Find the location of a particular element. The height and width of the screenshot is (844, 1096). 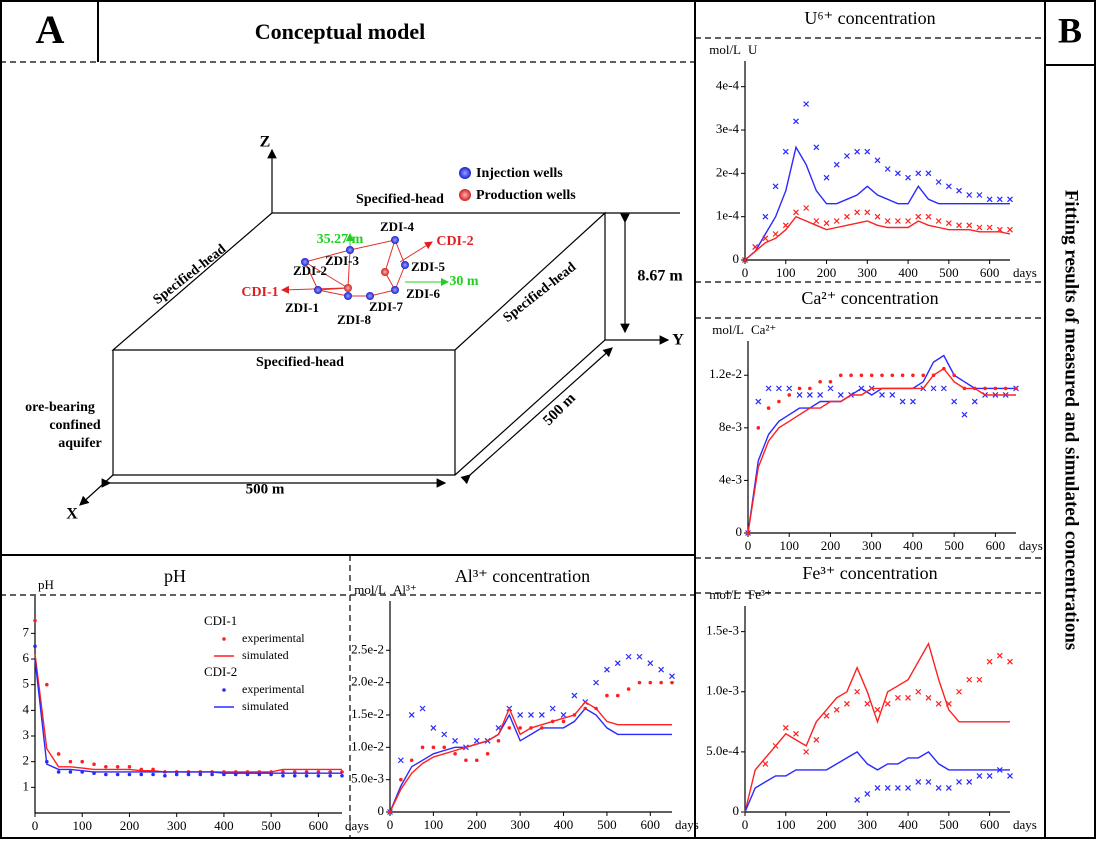

axis-label: Y is located at coordinates (678, 340).